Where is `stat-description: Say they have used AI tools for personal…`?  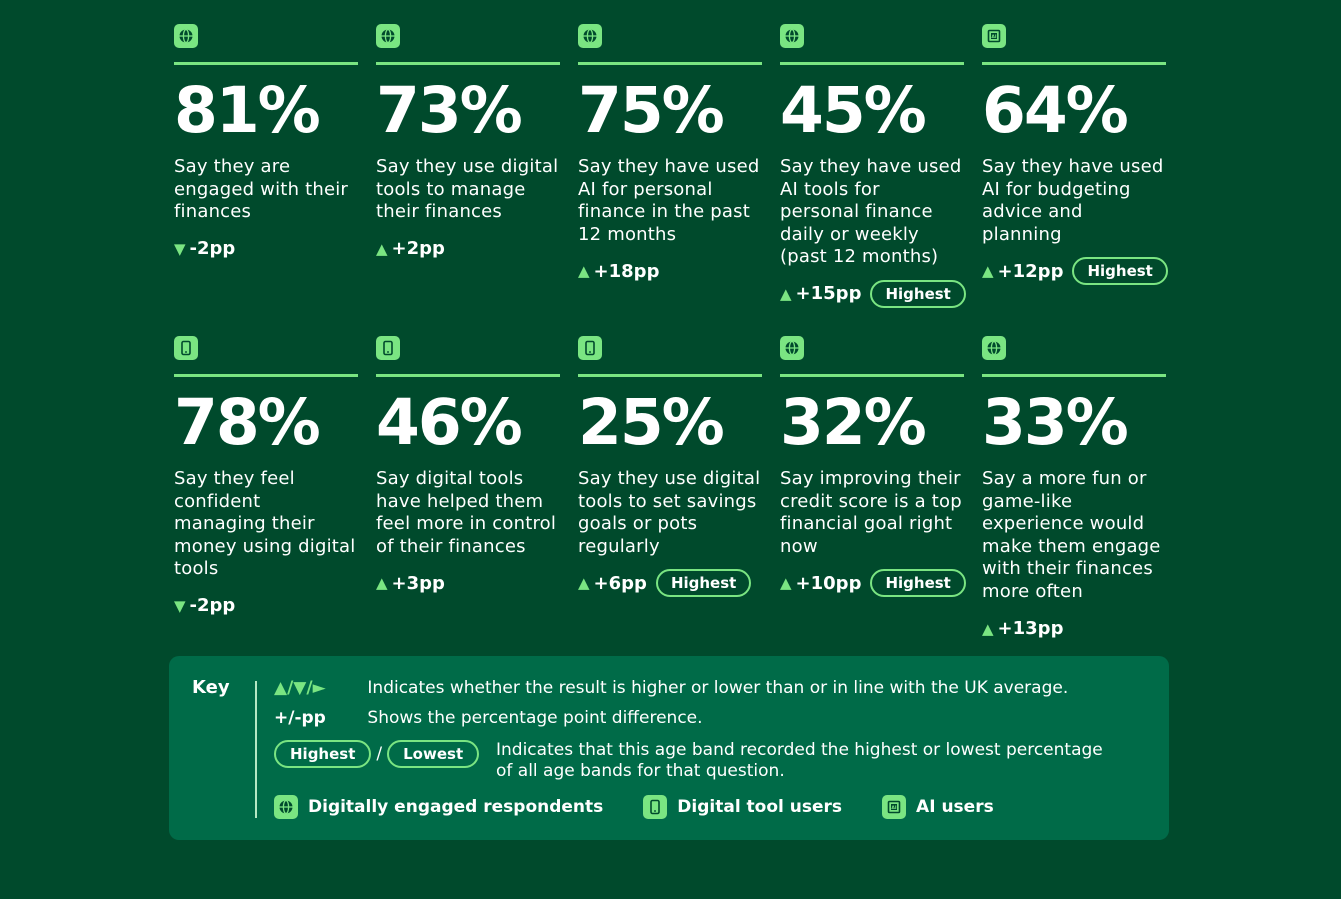
stat-description: Say they have used AI tools for personal… is located at coordinates (871, 212).